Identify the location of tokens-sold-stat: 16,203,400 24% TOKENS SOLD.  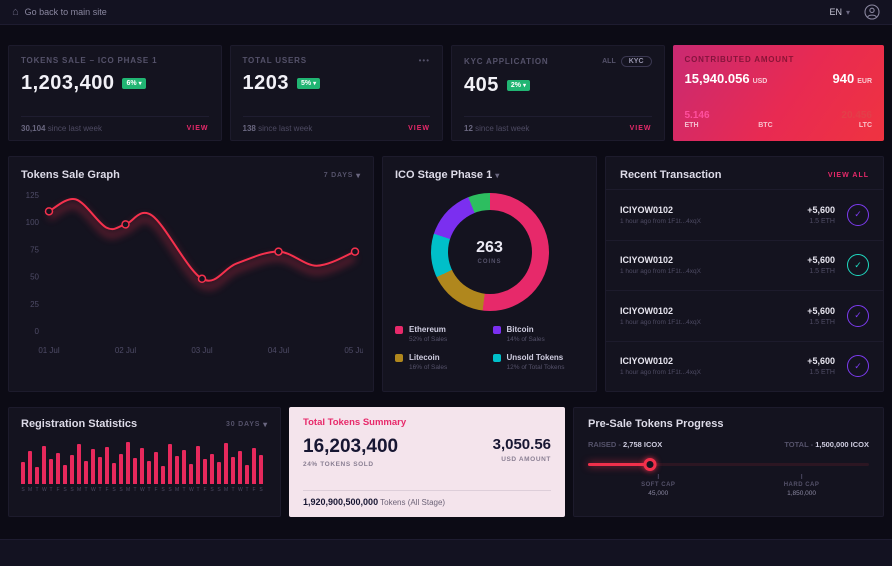
(351, 452).